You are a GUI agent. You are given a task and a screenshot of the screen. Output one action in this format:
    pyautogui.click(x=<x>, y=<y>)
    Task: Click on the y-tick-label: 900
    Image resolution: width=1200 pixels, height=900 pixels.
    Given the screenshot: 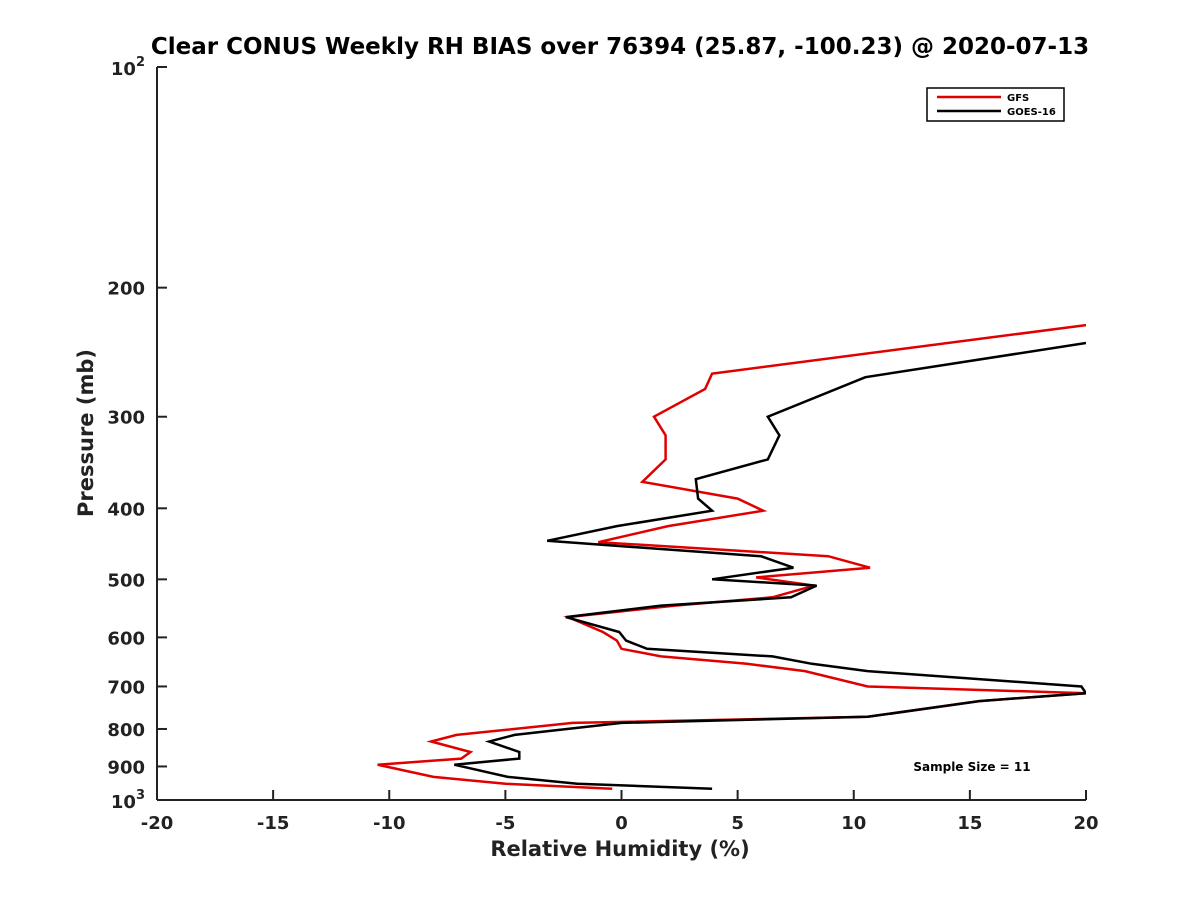 What is the action you would take?
    pyautogui.click(x=126, y=767)
    